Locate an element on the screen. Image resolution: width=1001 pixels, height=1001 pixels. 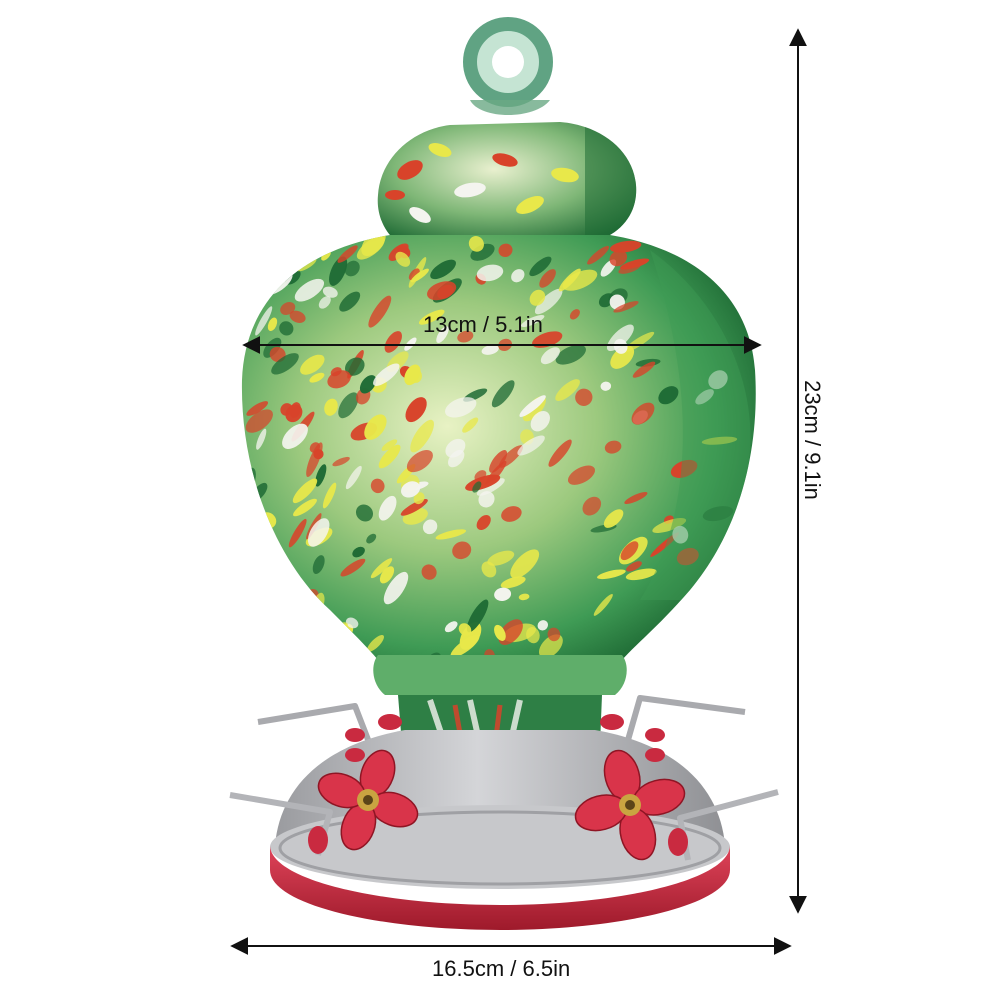
flower-port-back-center-right is located at coordinates (612, 722).